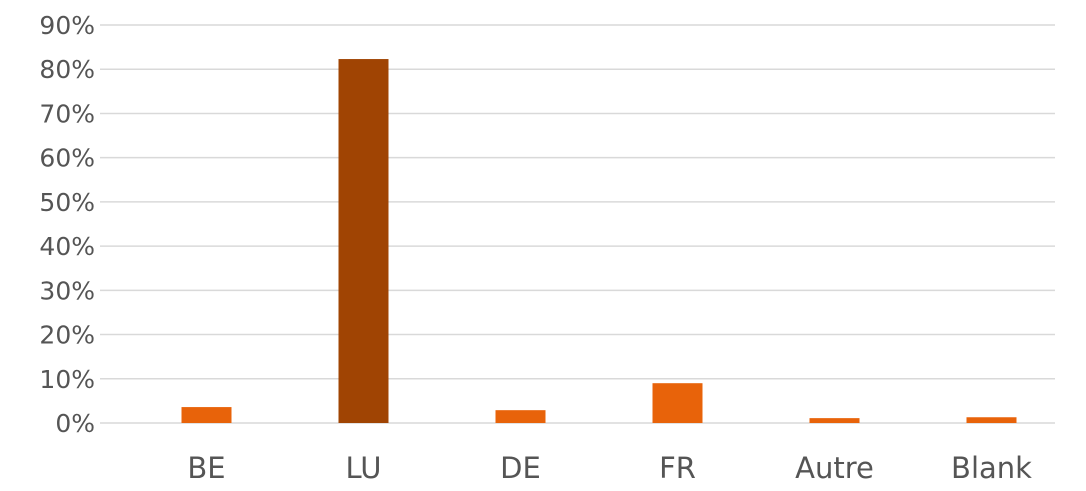 This screenshot has height=491, width=1086. Describe the element at coordinates (67, 113) in the screenshot. I see `y-tick-label: 70%` at that location.